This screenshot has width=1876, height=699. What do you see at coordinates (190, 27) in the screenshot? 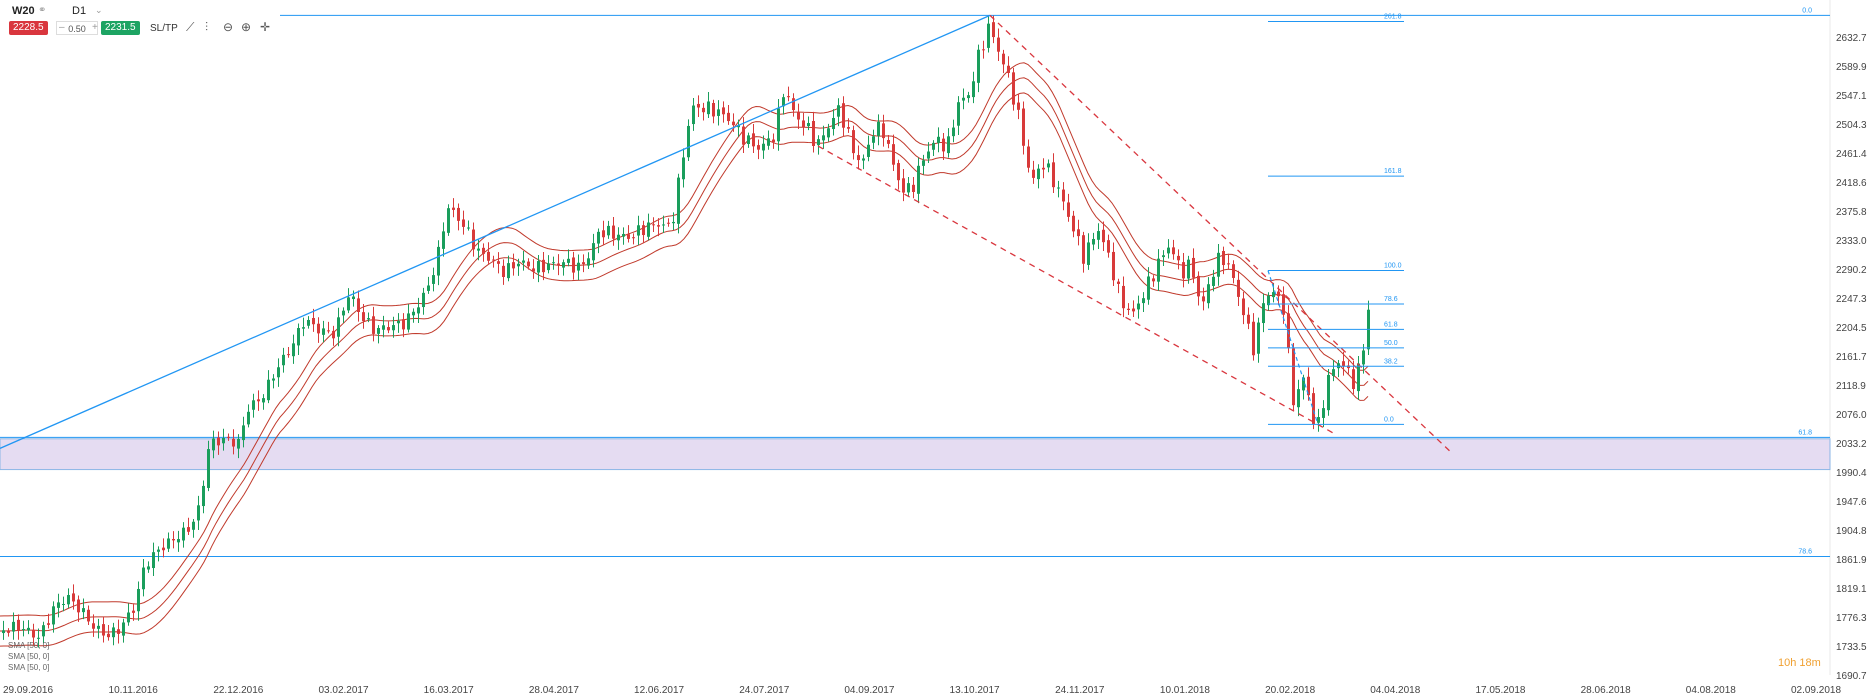
I see `line-chart-icon: ⟋` at bounding box center [190, 27].